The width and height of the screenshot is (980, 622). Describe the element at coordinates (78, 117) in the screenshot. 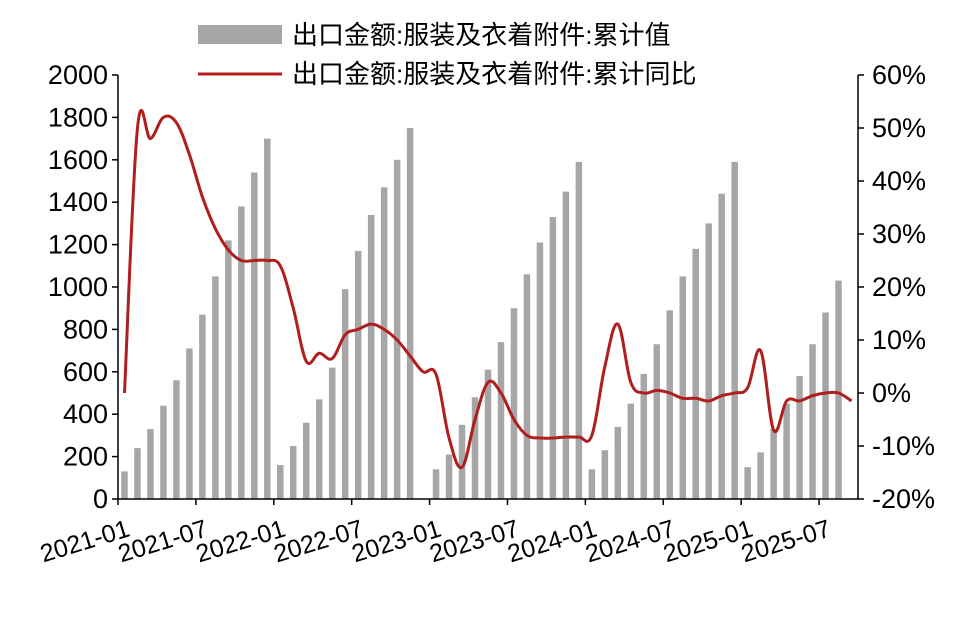

I see `y-left-tick-label: 1800` at that location.